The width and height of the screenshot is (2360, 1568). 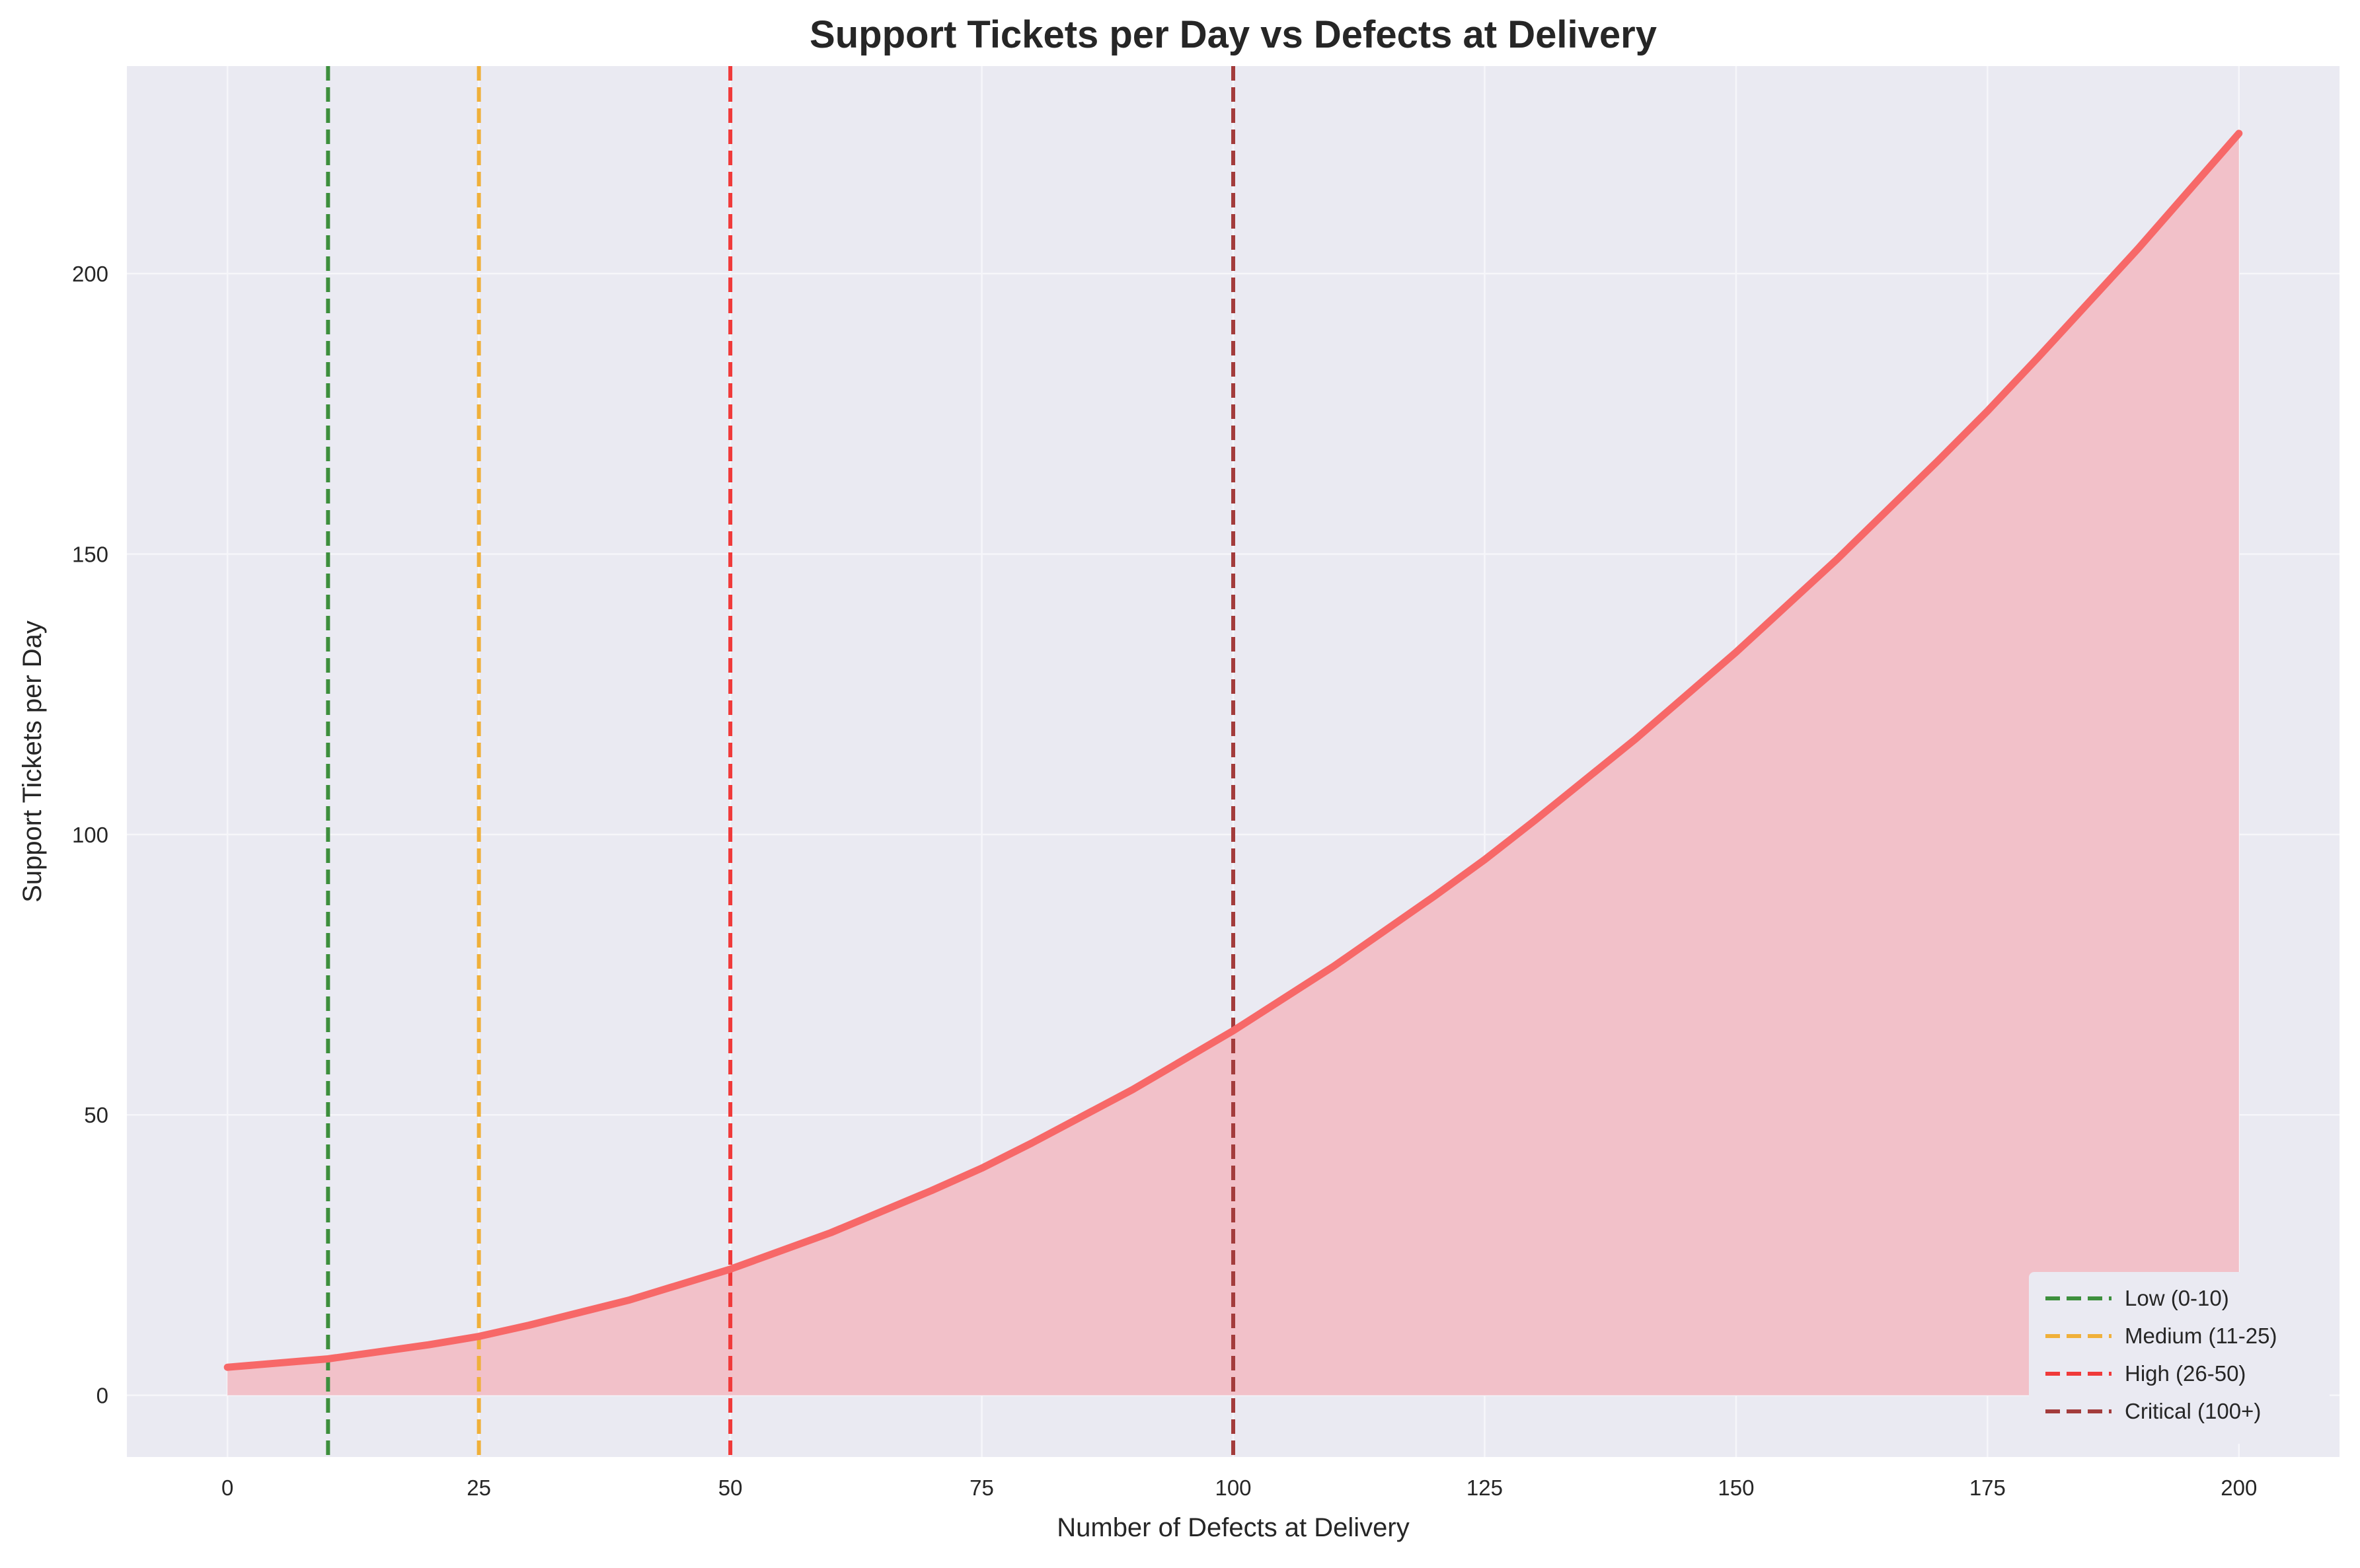 I want to click on legend-label: Critical (100+), so click(x=2193, y=1411).